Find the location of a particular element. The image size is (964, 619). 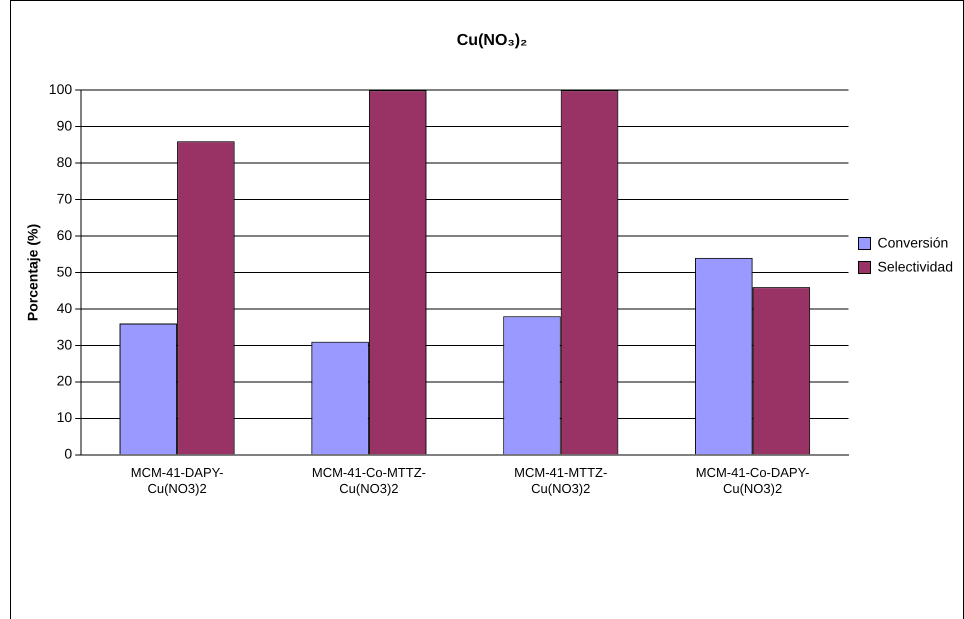

chart-title: Cu(NO₃)₂ is located at coordinates (492, 41).